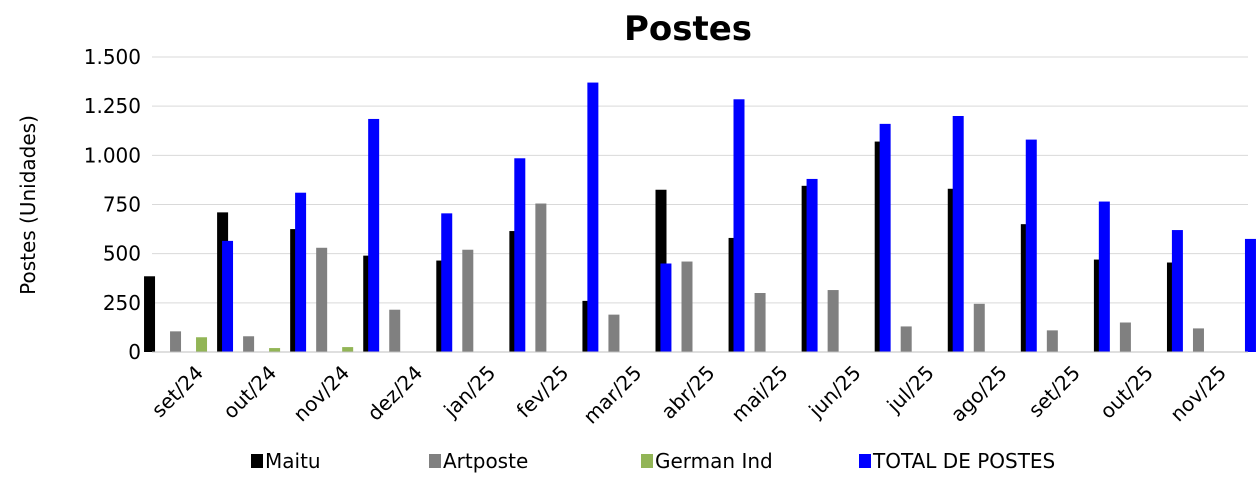 The width and height of the screenshot is (1258, 479). I want to click on legend: Maitu Artposte German Ind TOTAL DE POSTES, so click(653, 461).